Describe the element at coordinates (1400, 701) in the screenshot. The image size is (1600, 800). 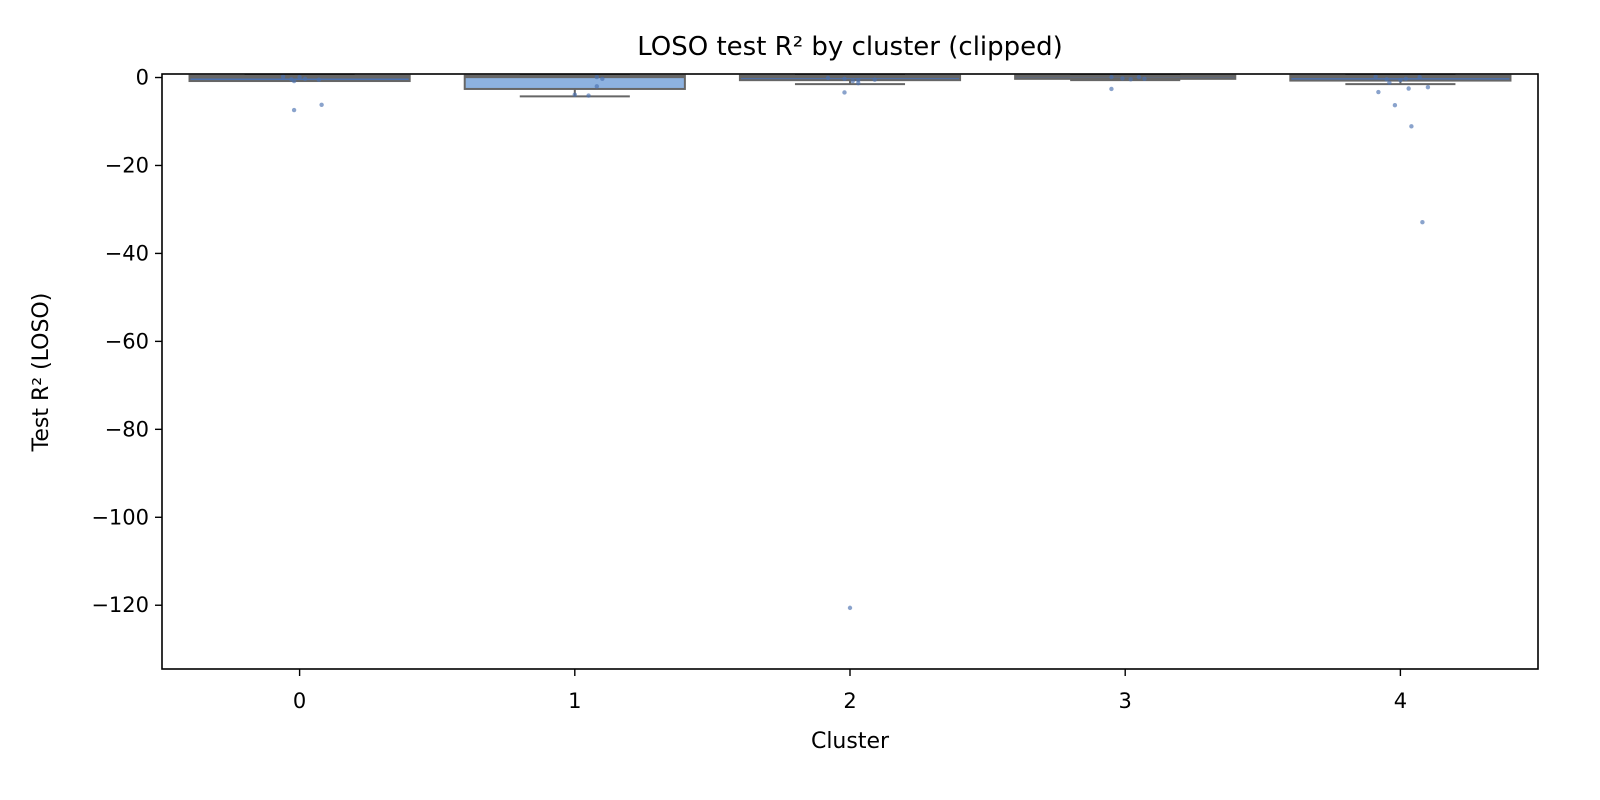
I see `x-tick-label: 4` at that location.